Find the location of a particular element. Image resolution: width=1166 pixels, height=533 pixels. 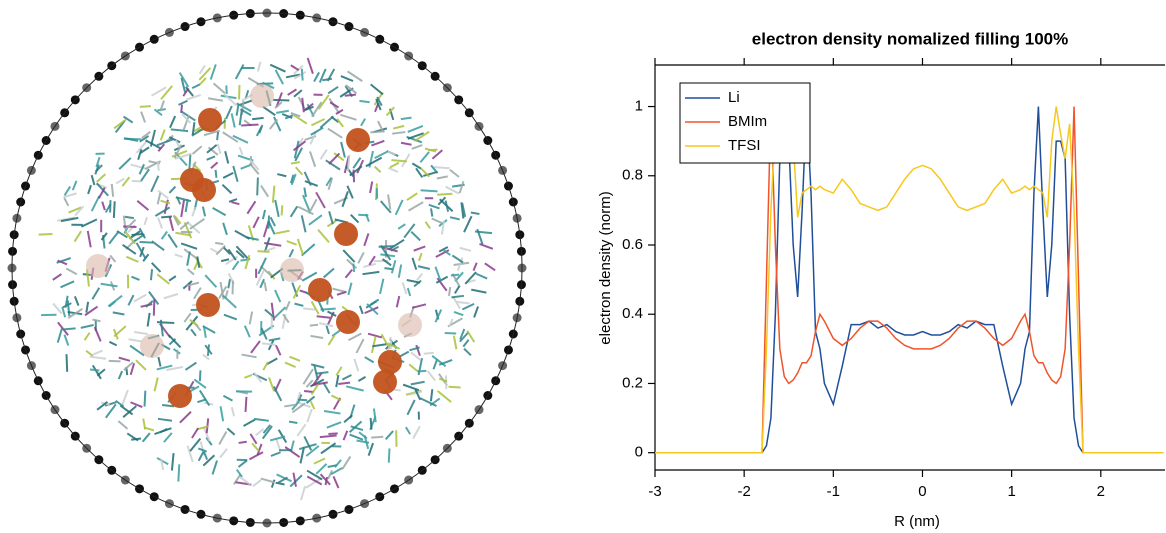

y-tick-label: 0.6 is located at coordinates (632, 244).